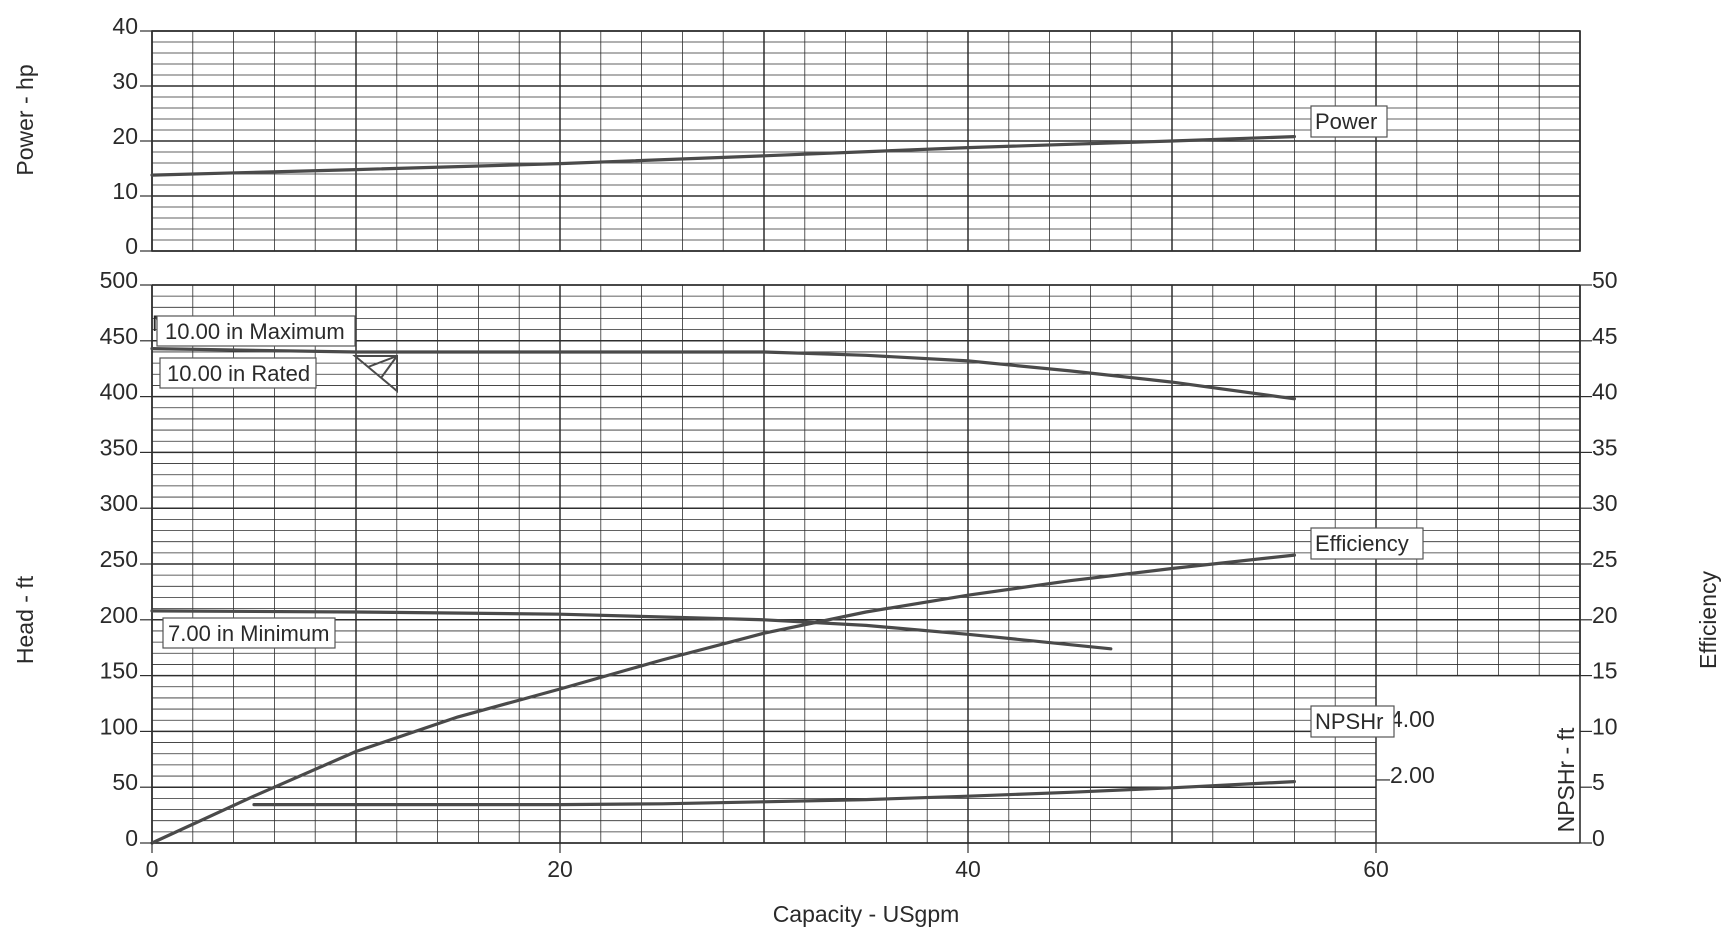 The image size is (1727, 932). What do you see at coordinates (125, 26) in the screenshot?
I see `power-tick-label: 40` at bounding box center [125, 26].